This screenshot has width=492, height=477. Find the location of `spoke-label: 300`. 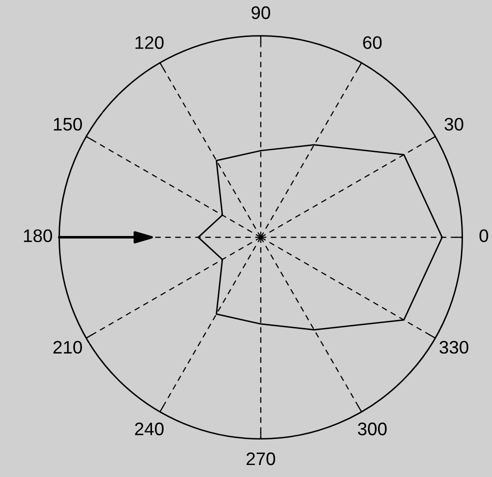

spoke-label: 300 is located at coordinates (372, 429).